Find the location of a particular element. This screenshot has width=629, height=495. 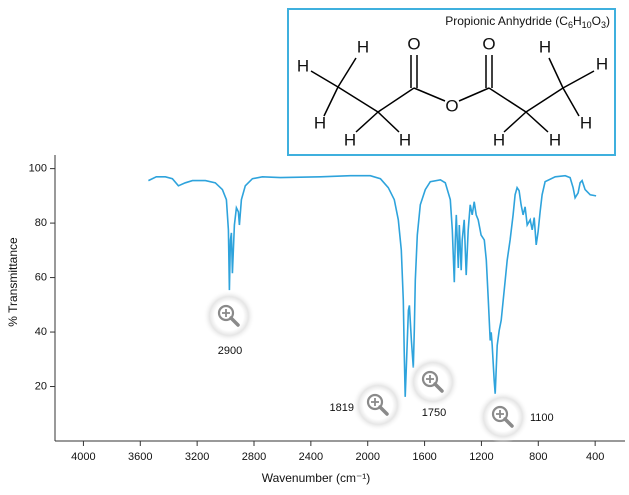

x-tick-label: 2000 is located at coordinates (367, 457).